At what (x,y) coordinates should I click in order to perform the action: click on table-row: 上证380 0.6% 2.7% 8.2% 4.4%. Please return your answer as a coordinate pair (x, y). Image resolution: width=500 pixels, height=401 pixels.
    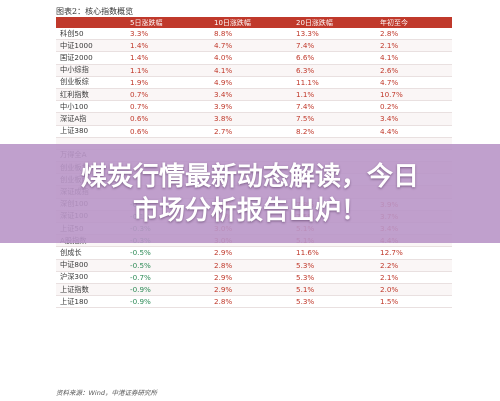
    Looking at the image, I should click on (254, 131).